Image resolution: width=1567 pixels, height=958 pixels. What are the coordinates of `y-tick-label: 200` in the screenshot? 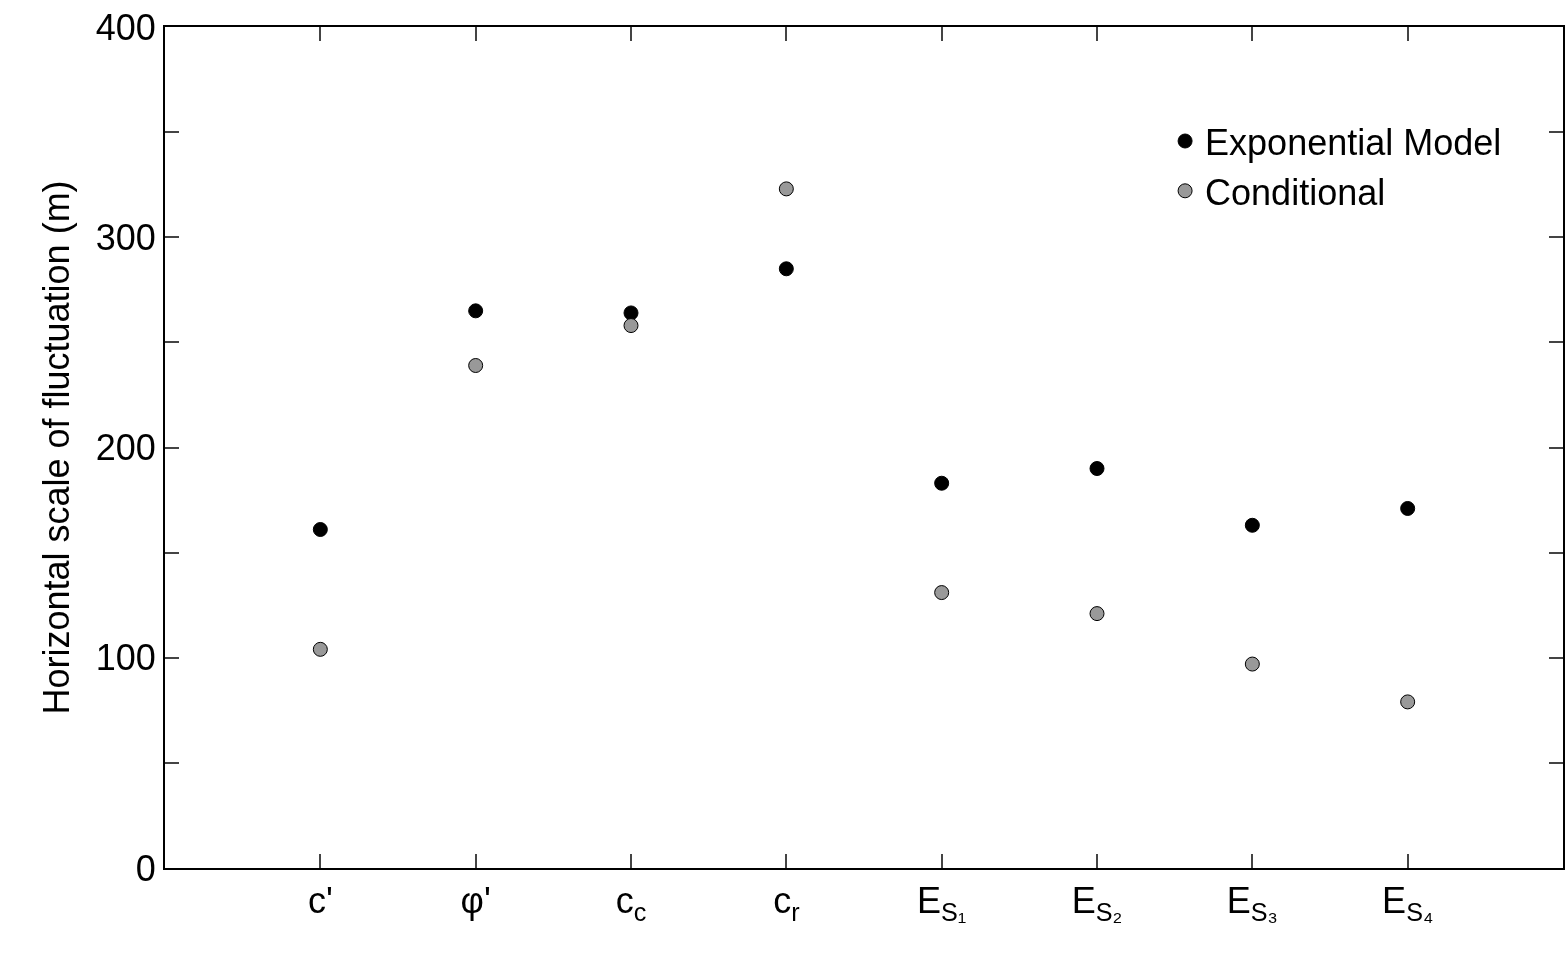 It's located at (125, 448).